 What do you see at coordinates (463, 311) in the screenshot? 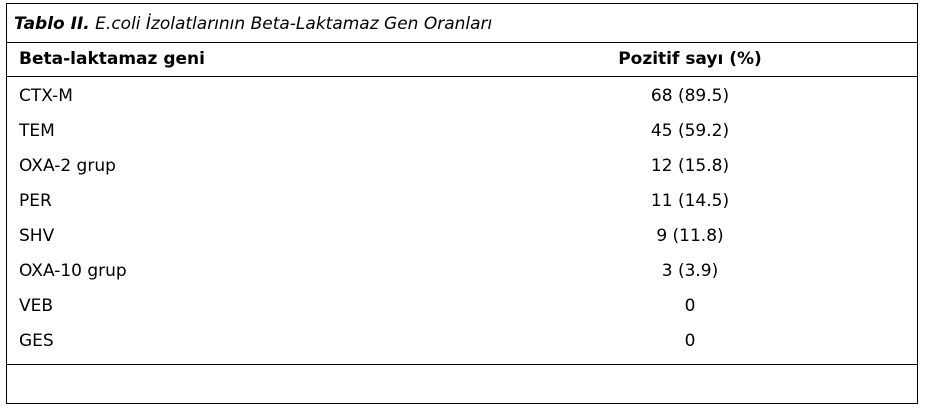
I see `table-row: VEB 0` at bounding box center [463, 311].